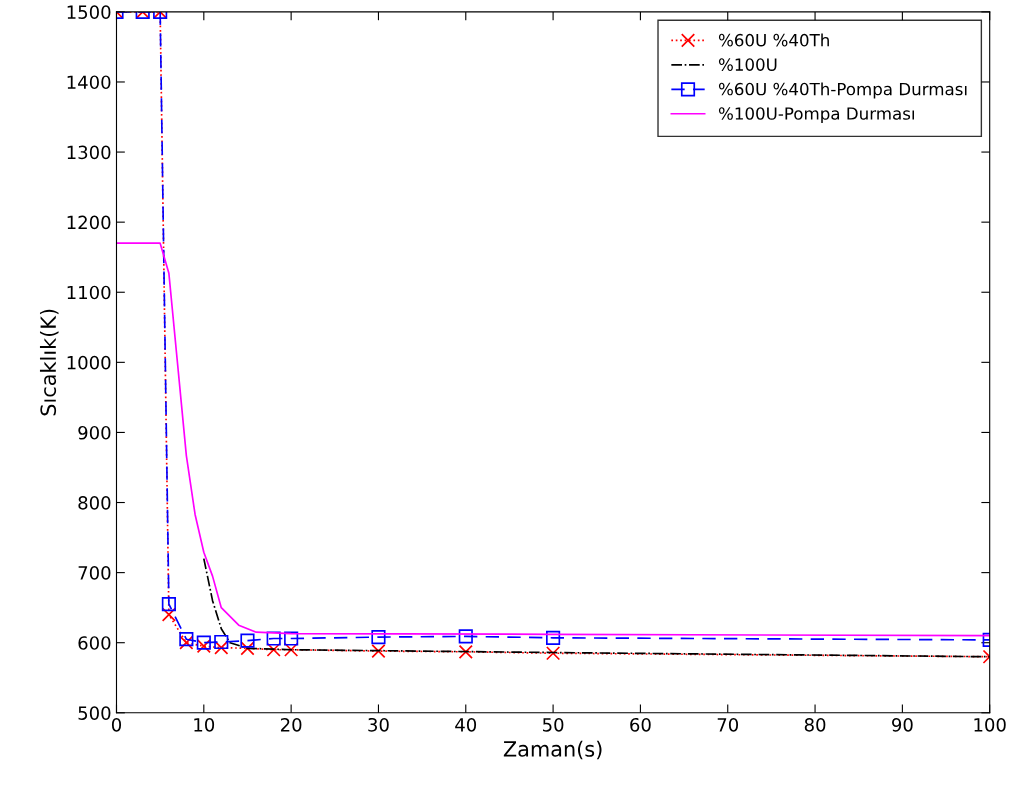  I want to click on x-tick-label: 0, so click(116, 724).